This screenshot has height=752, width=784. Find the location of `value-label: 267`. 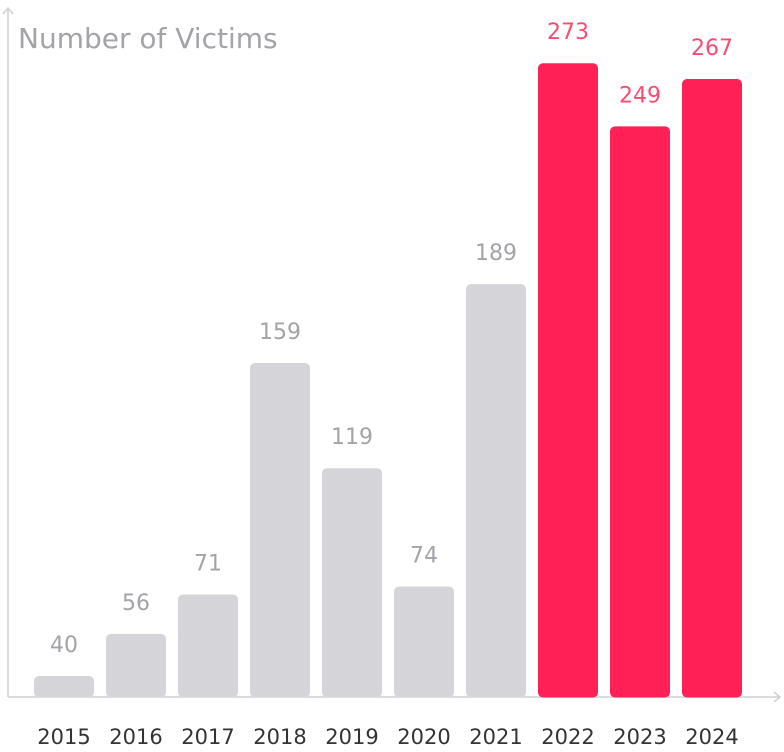

value-label: 267 is located at coordinates (712, 48).